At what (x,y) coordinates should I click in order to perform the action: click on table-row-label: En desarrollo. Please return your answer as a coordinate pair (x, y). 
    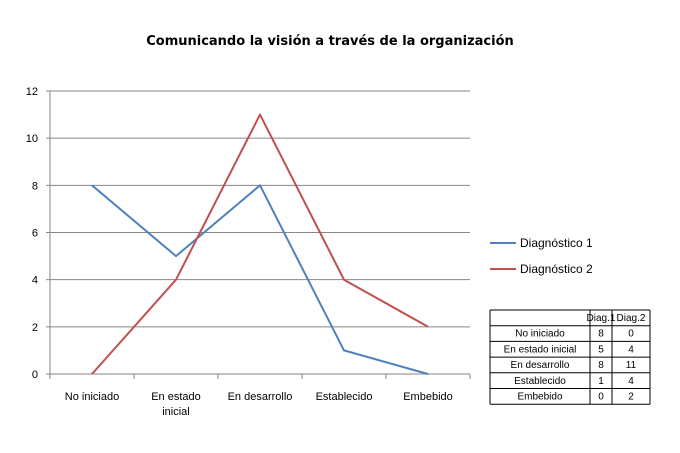
    Looking at the image, I should click on (540, 365).